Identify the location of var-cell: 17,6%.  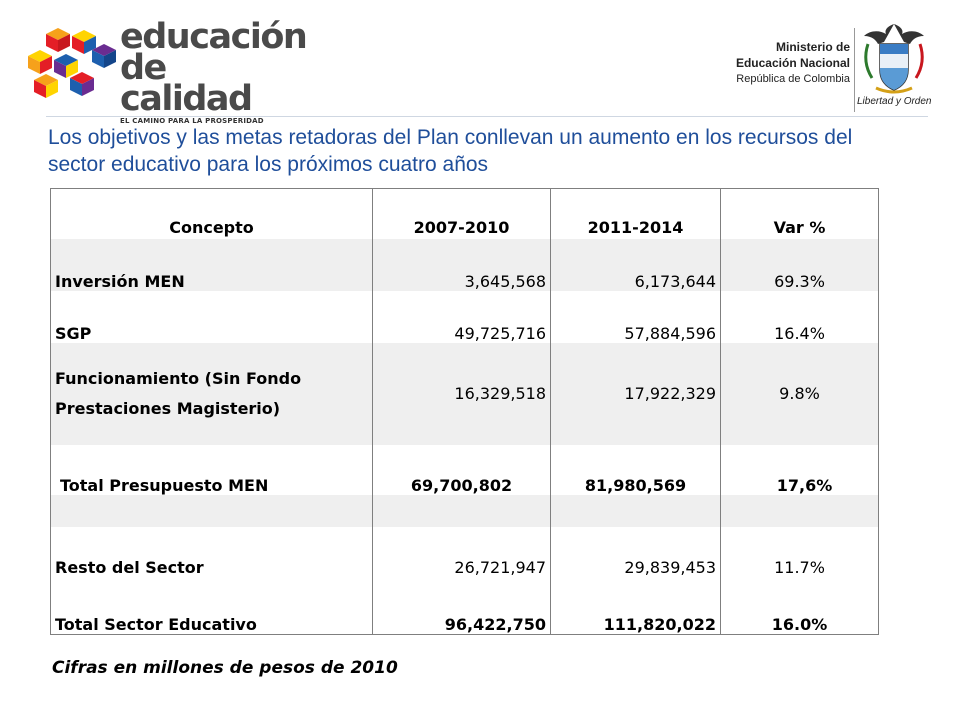
(799, 469).